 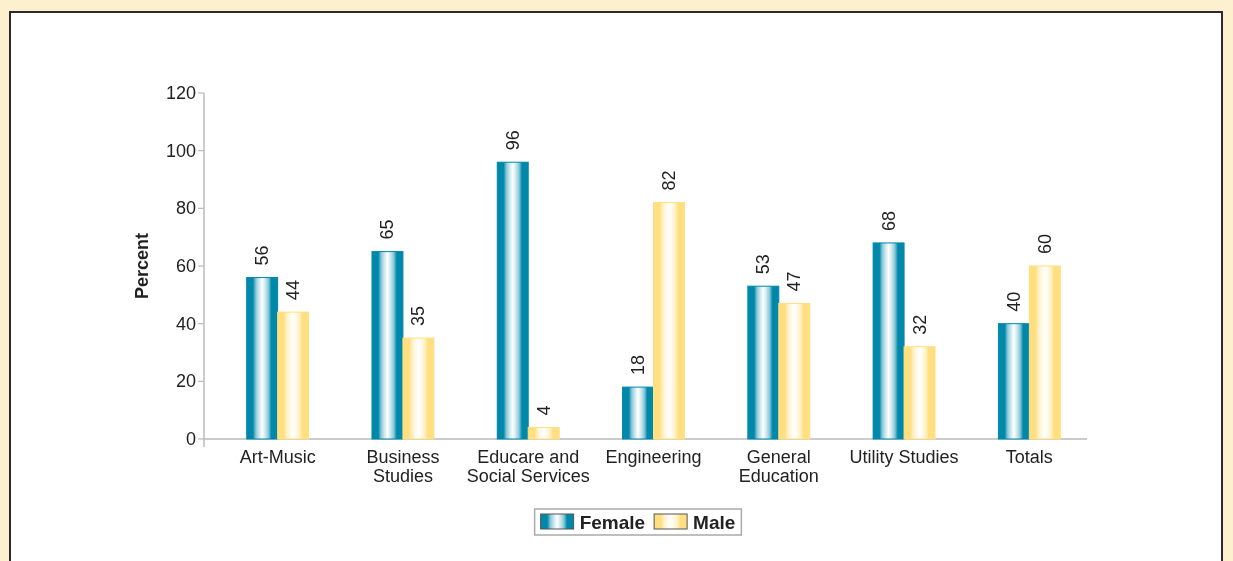 What do you see at coordinates (142, 266) in the screenshot?
I see `y-axis-title: Percent` at bounding box center [142, 266].